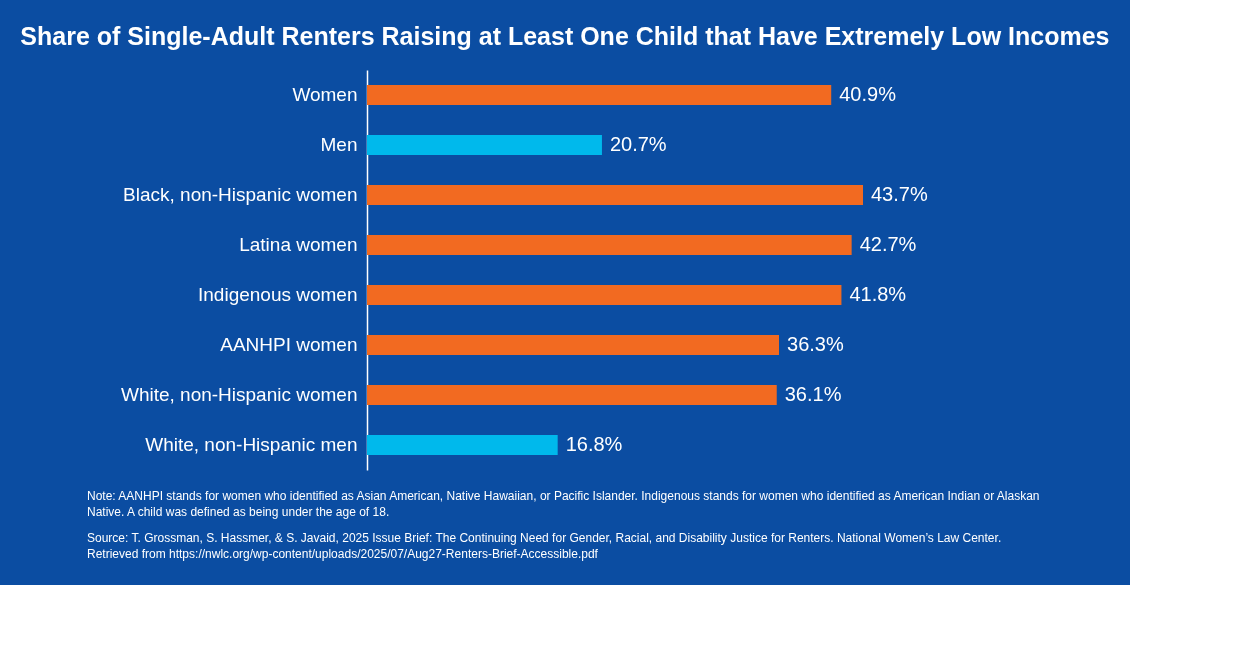 The width and height of the screenshot is (1246, 655). What do you see at coordinates (563, 504) in the screenshot?
I see `text: Note: AANHPI stands for women who identified as Asian American, Native Hawaiian, or Pacific Islander. Indigenous stands for women who identified as American Indian or Alaskan Native. A child was defined as being under the age of 18.` at bounding box center [563, 504].